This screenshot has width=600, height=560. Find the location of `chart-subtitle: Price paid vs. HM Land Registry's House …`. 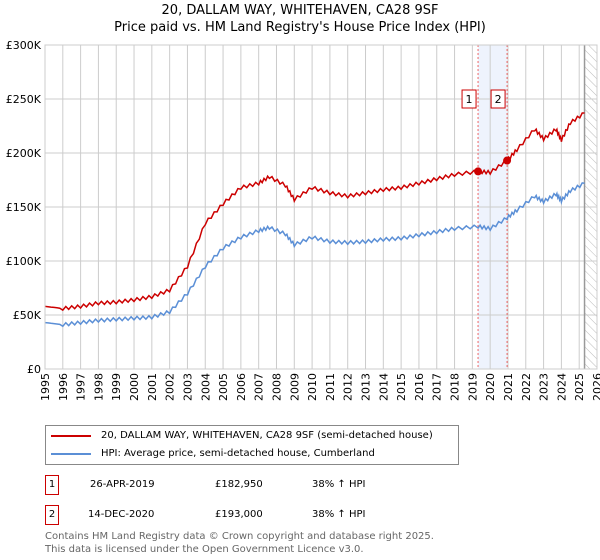

chart-subtitle: Price paid vs. HM Land Registry's House … is located at coordinates (300, 27).